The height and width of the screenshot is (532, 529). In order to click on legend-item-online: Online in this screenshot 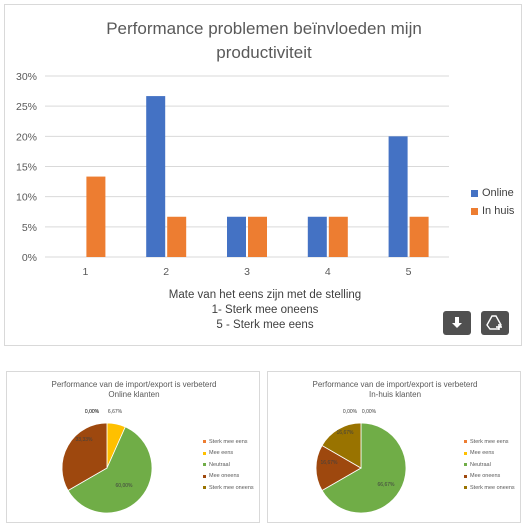, I will do `click(492, 193)`.